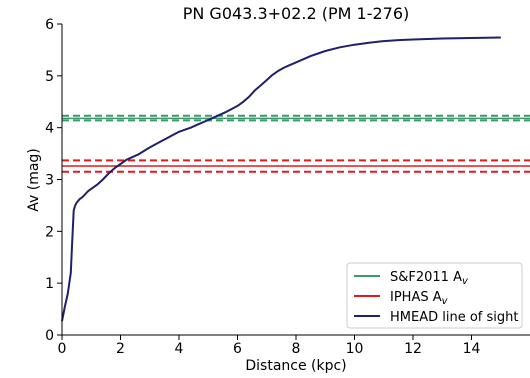 This screenshot has width=530, height=378. I want to click on x-tick-label: 4, so click(179, 349).